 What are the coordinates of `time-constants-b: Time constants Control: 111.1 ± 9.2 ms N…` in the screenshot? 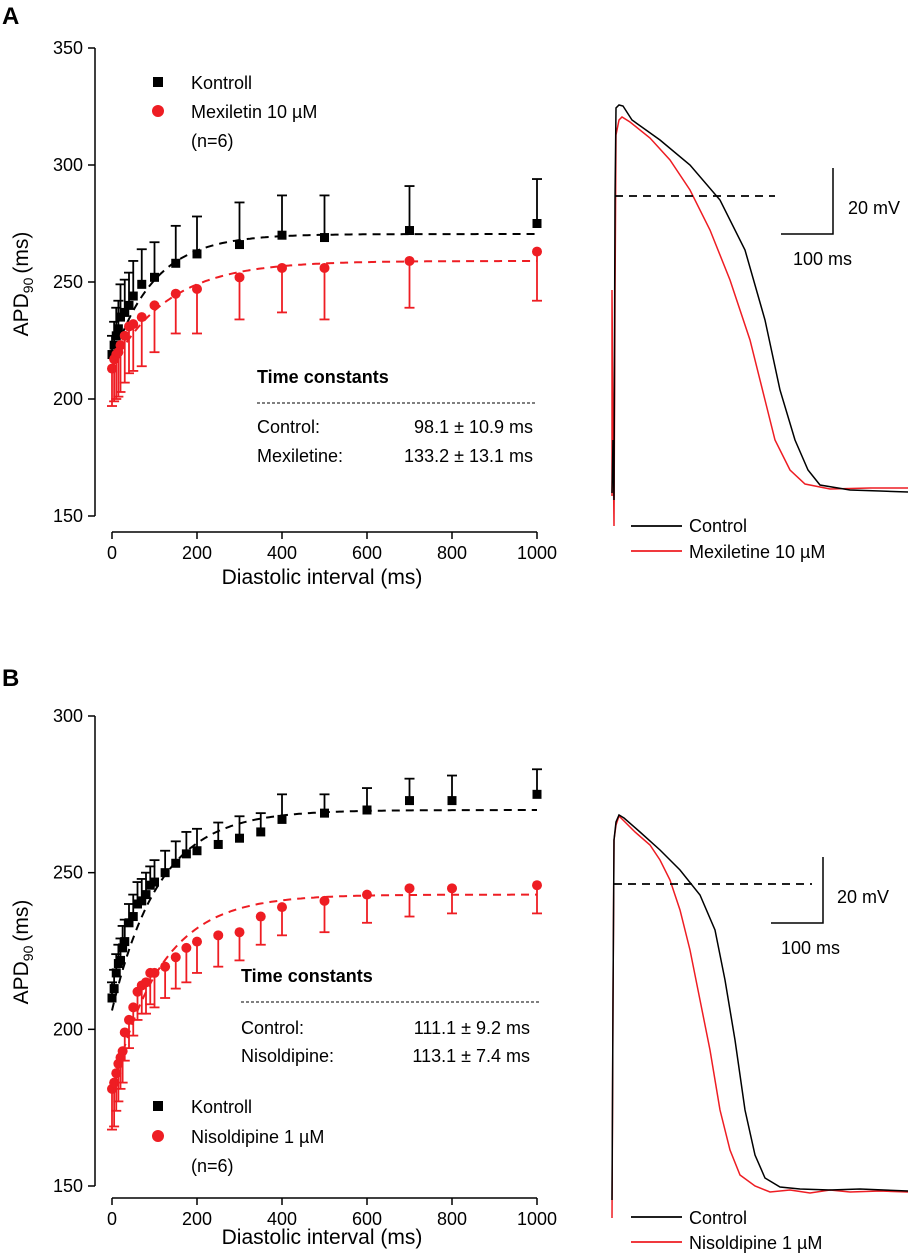 It's located at (391, 1016).